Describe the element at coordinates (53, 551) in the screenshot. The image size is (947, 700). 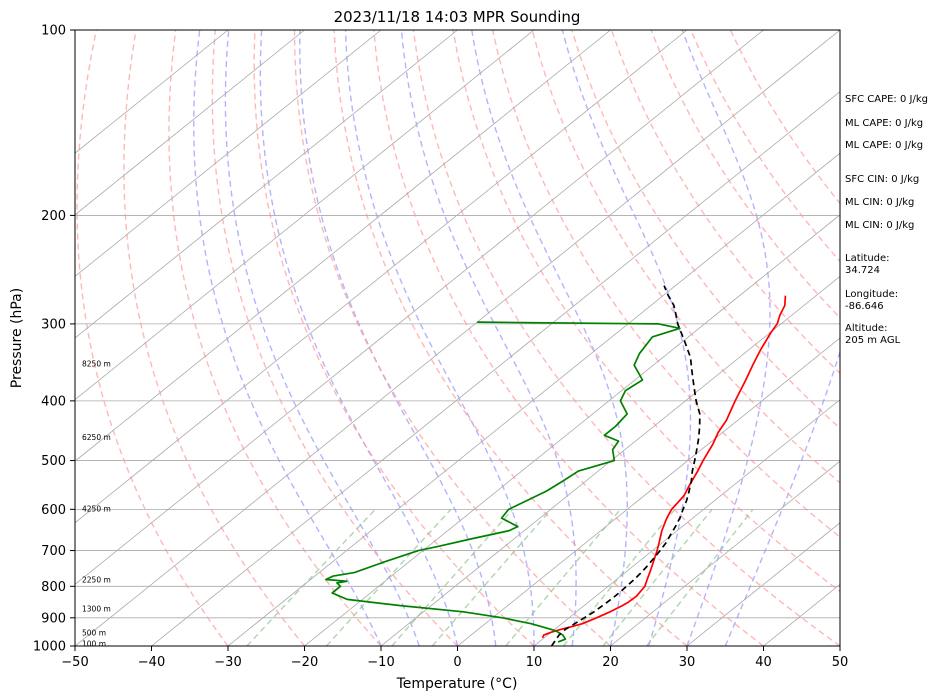
I see `y-tick-label: 700` at that location.